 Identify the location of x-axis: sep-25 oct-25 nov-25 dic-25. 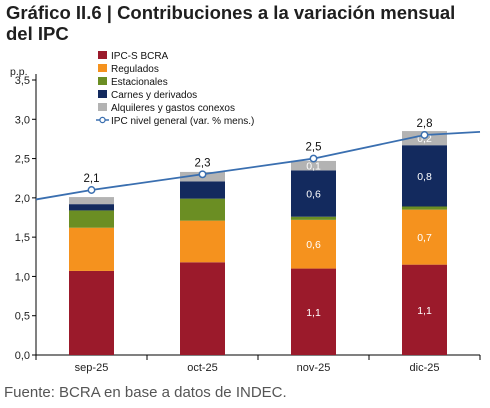
(258, 364).